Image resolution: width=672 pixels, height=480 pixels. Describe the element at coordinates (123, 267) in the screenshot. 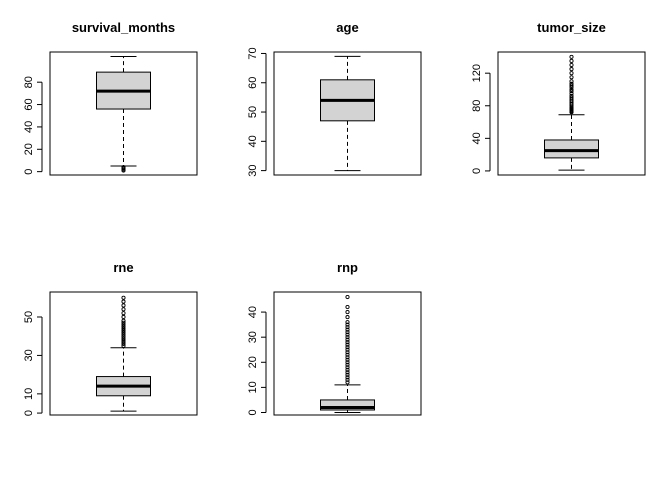

I see `chart-title: rne` at that location.